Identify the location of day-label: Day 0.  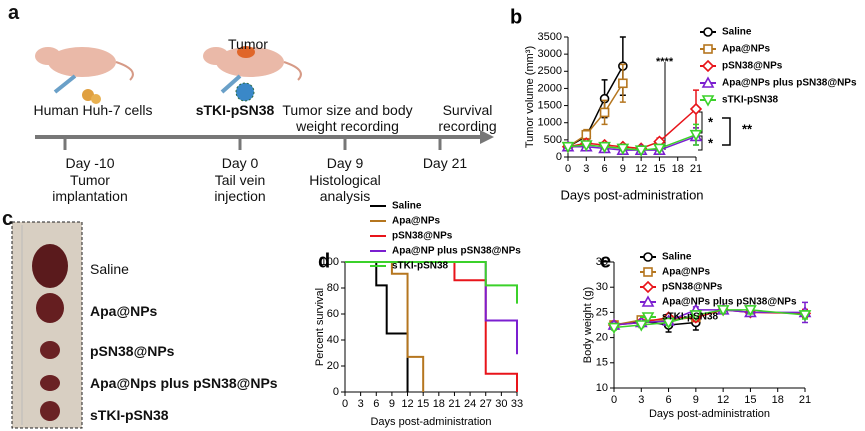
(240, 163).